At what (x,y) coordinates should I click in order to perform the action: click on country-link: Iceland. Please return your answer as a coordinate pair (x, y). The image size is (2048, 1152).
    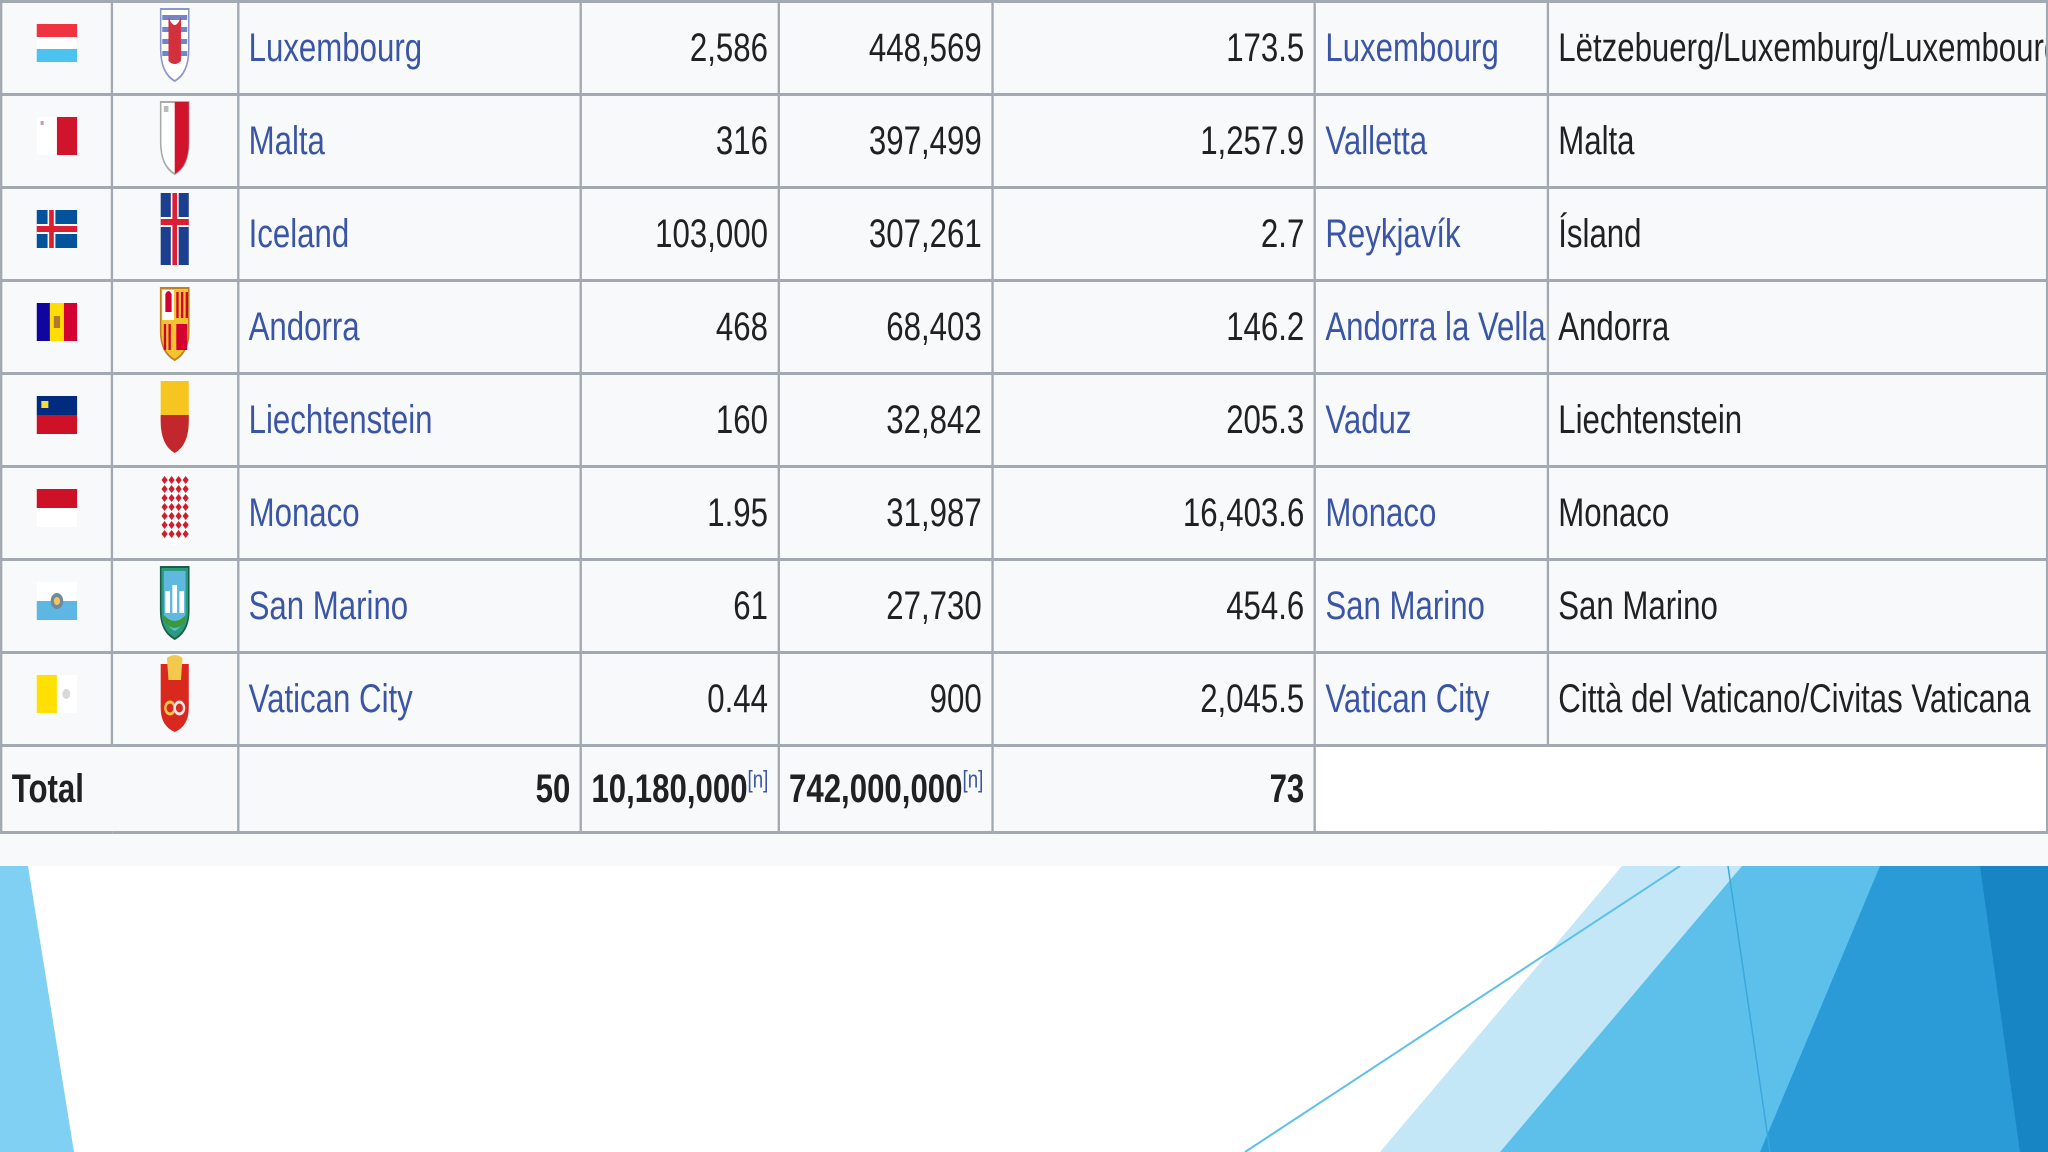
    Looking at the image, I should click on (409, 234).